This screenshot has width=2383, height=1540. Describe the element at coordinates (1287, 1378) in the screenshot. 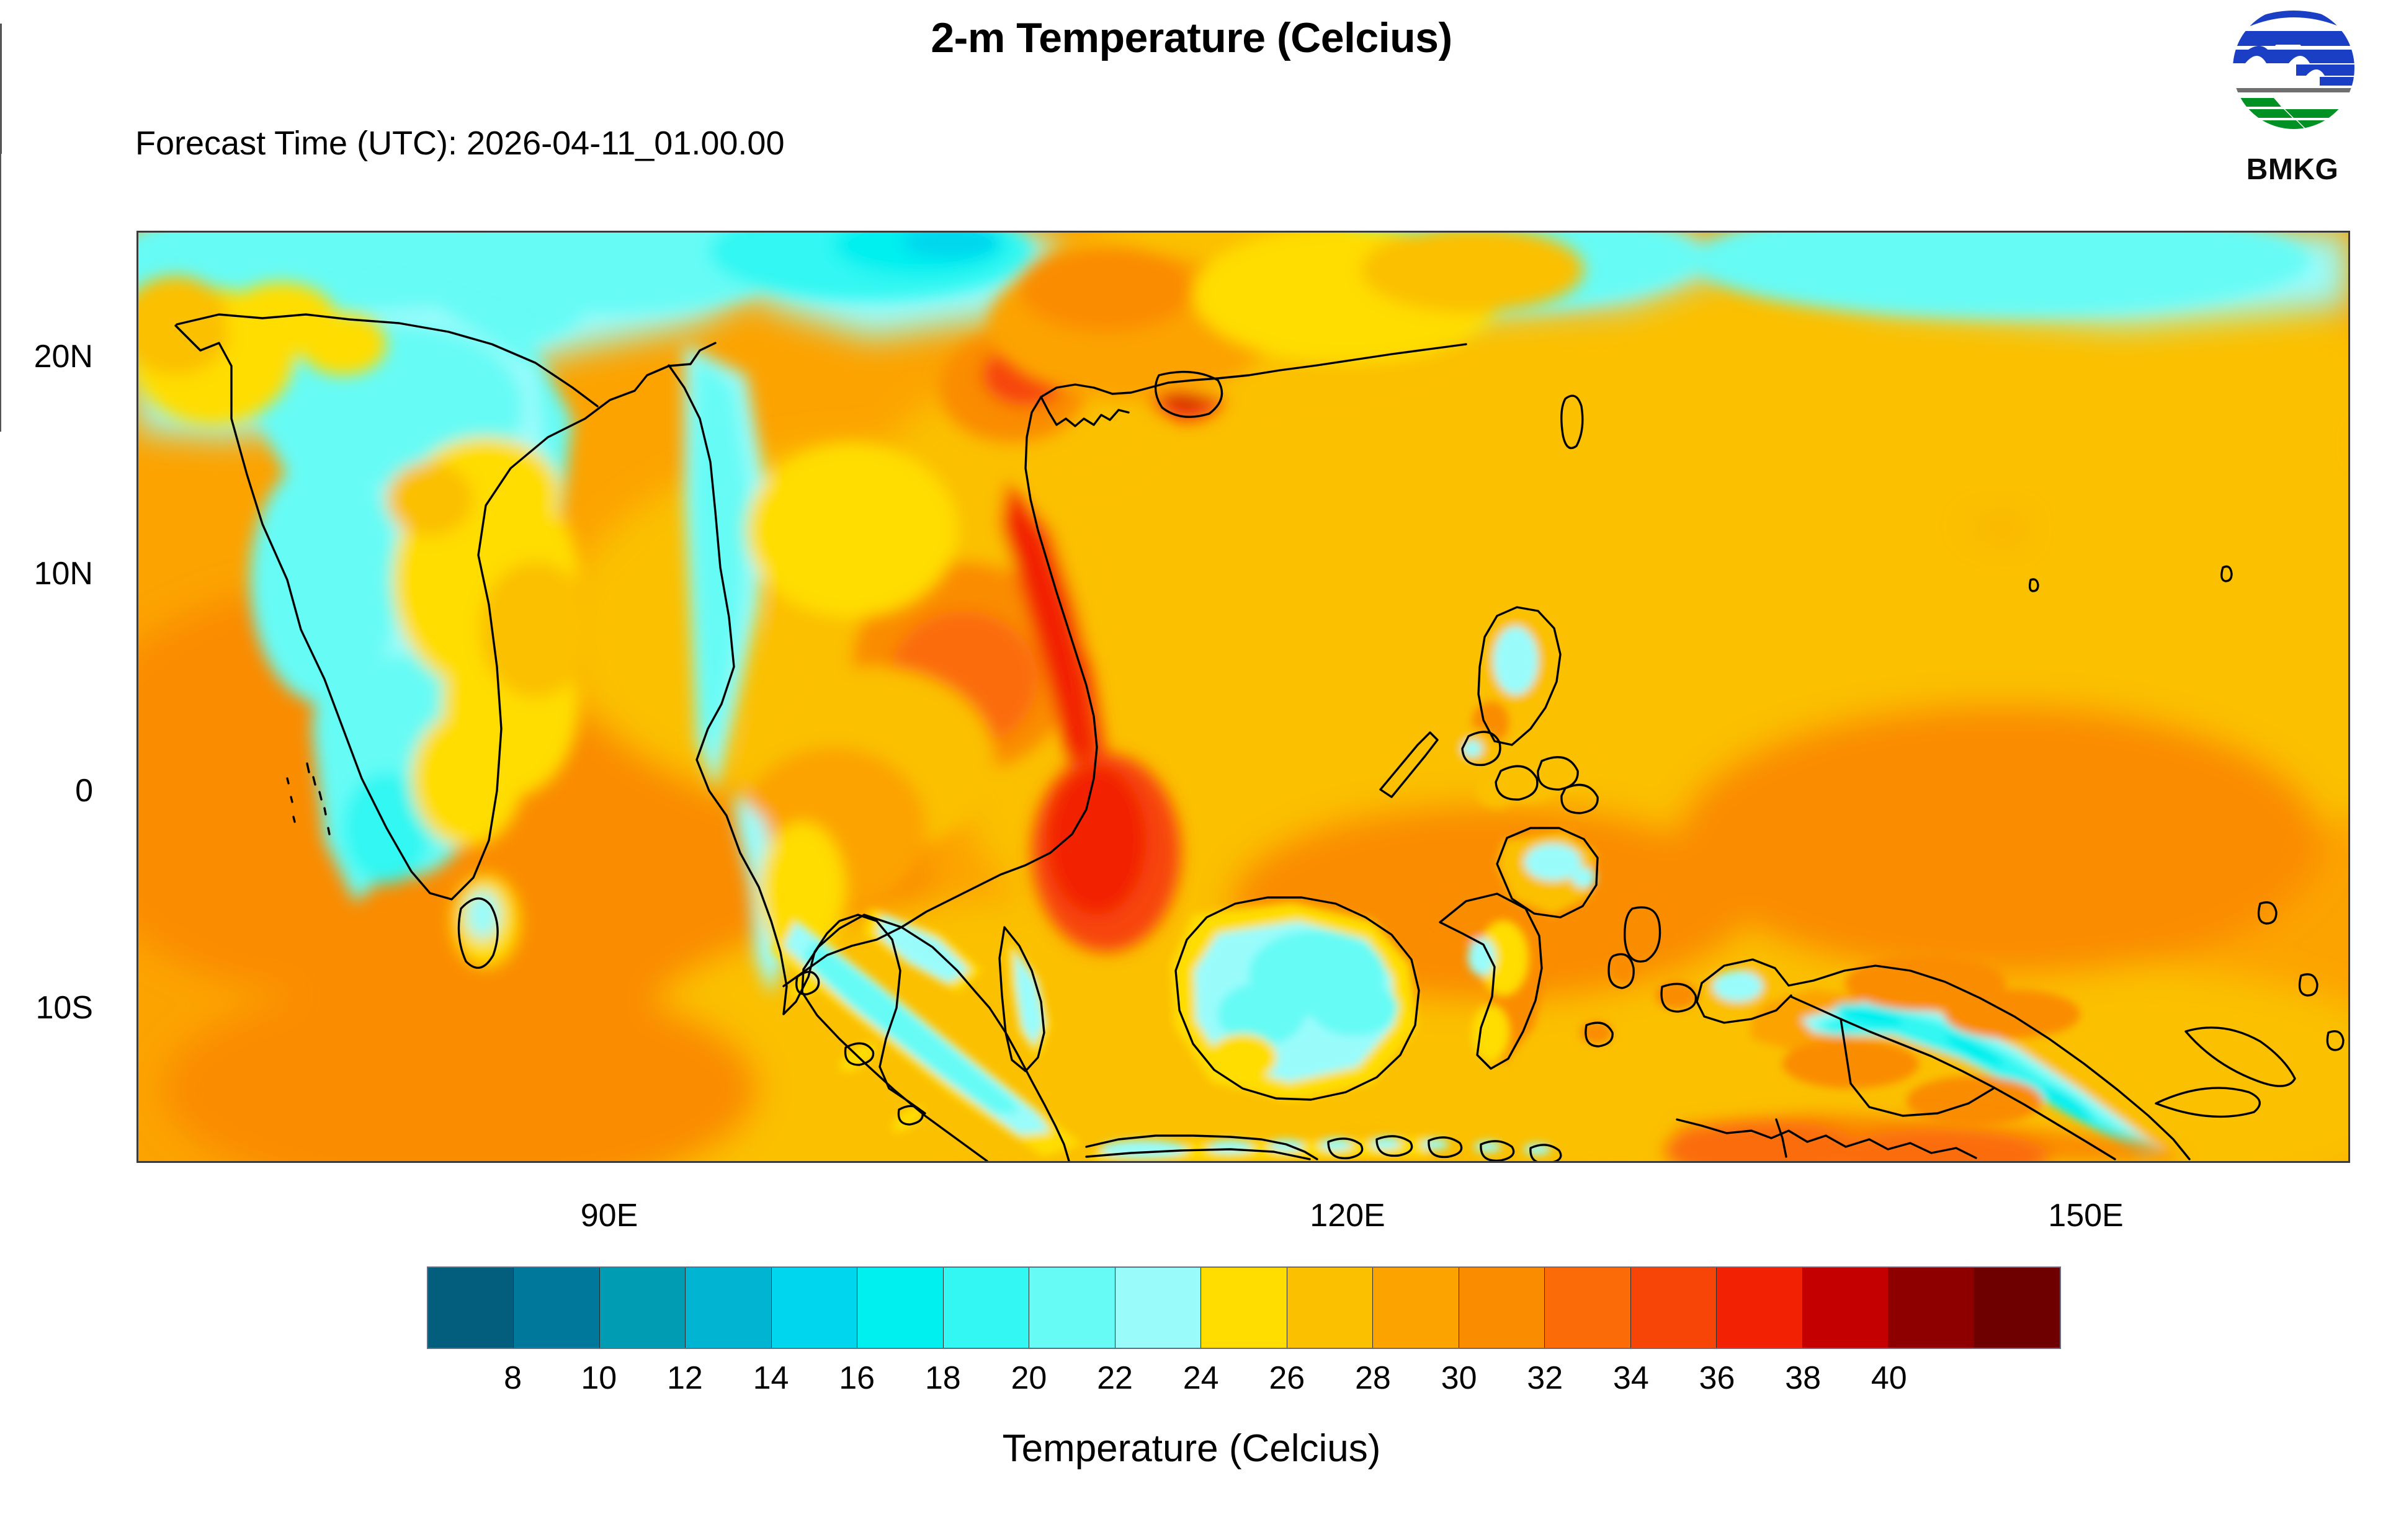

I see `colorbar-tick-26: 26` at that location.